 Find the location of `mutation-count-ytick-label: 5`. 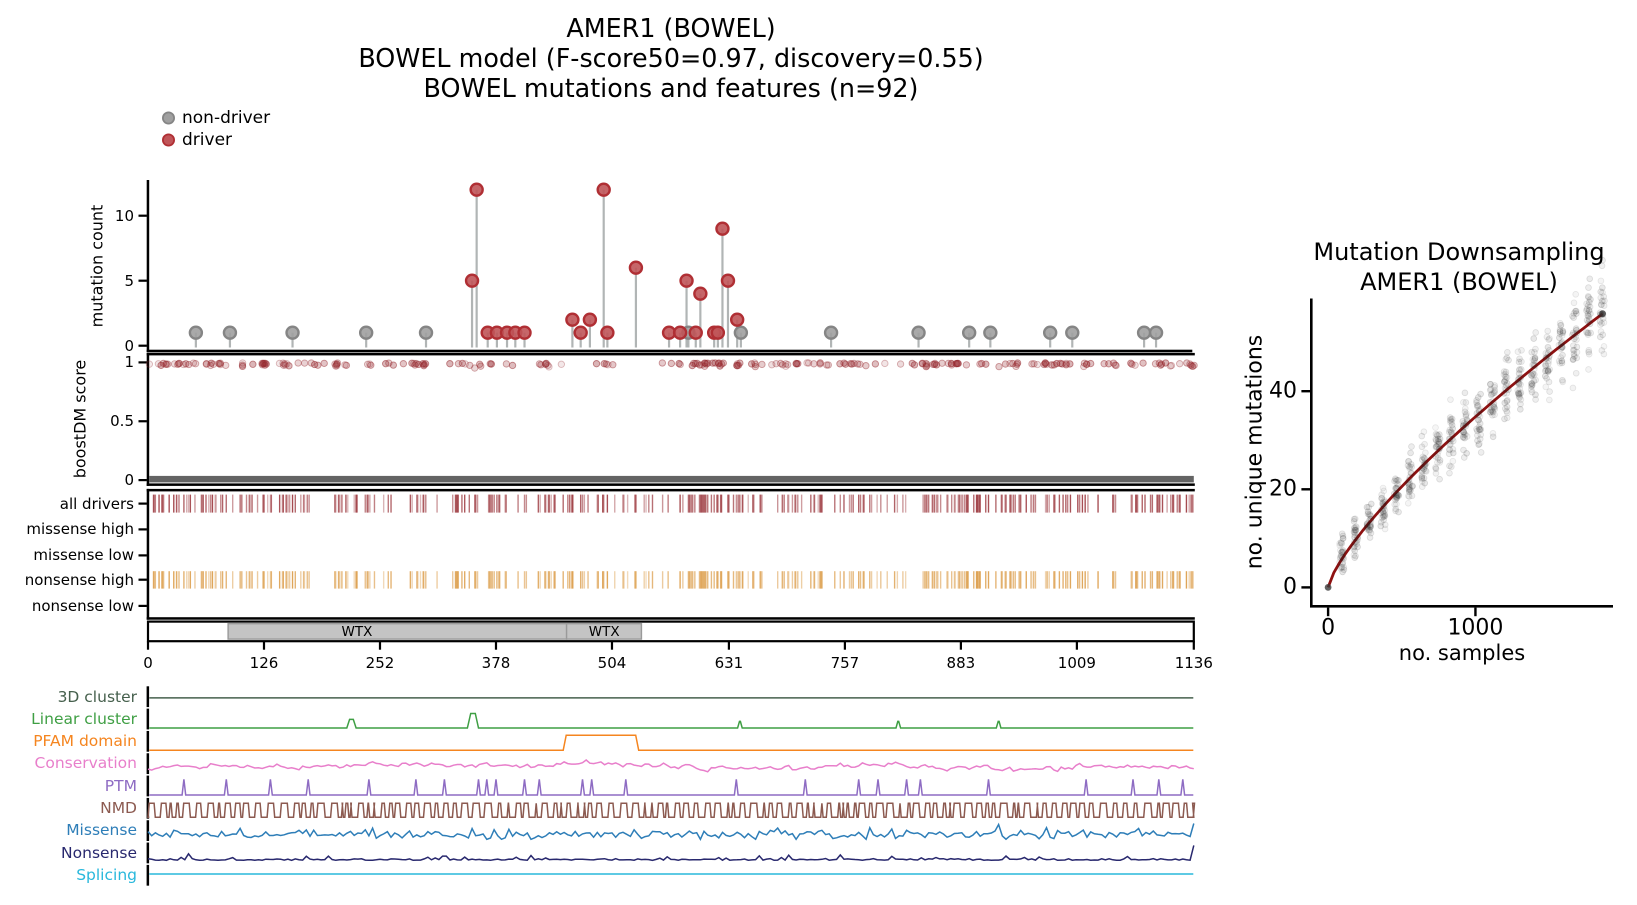

mutation-count-ytick-label: 5 is located at coordinates (129, 280).